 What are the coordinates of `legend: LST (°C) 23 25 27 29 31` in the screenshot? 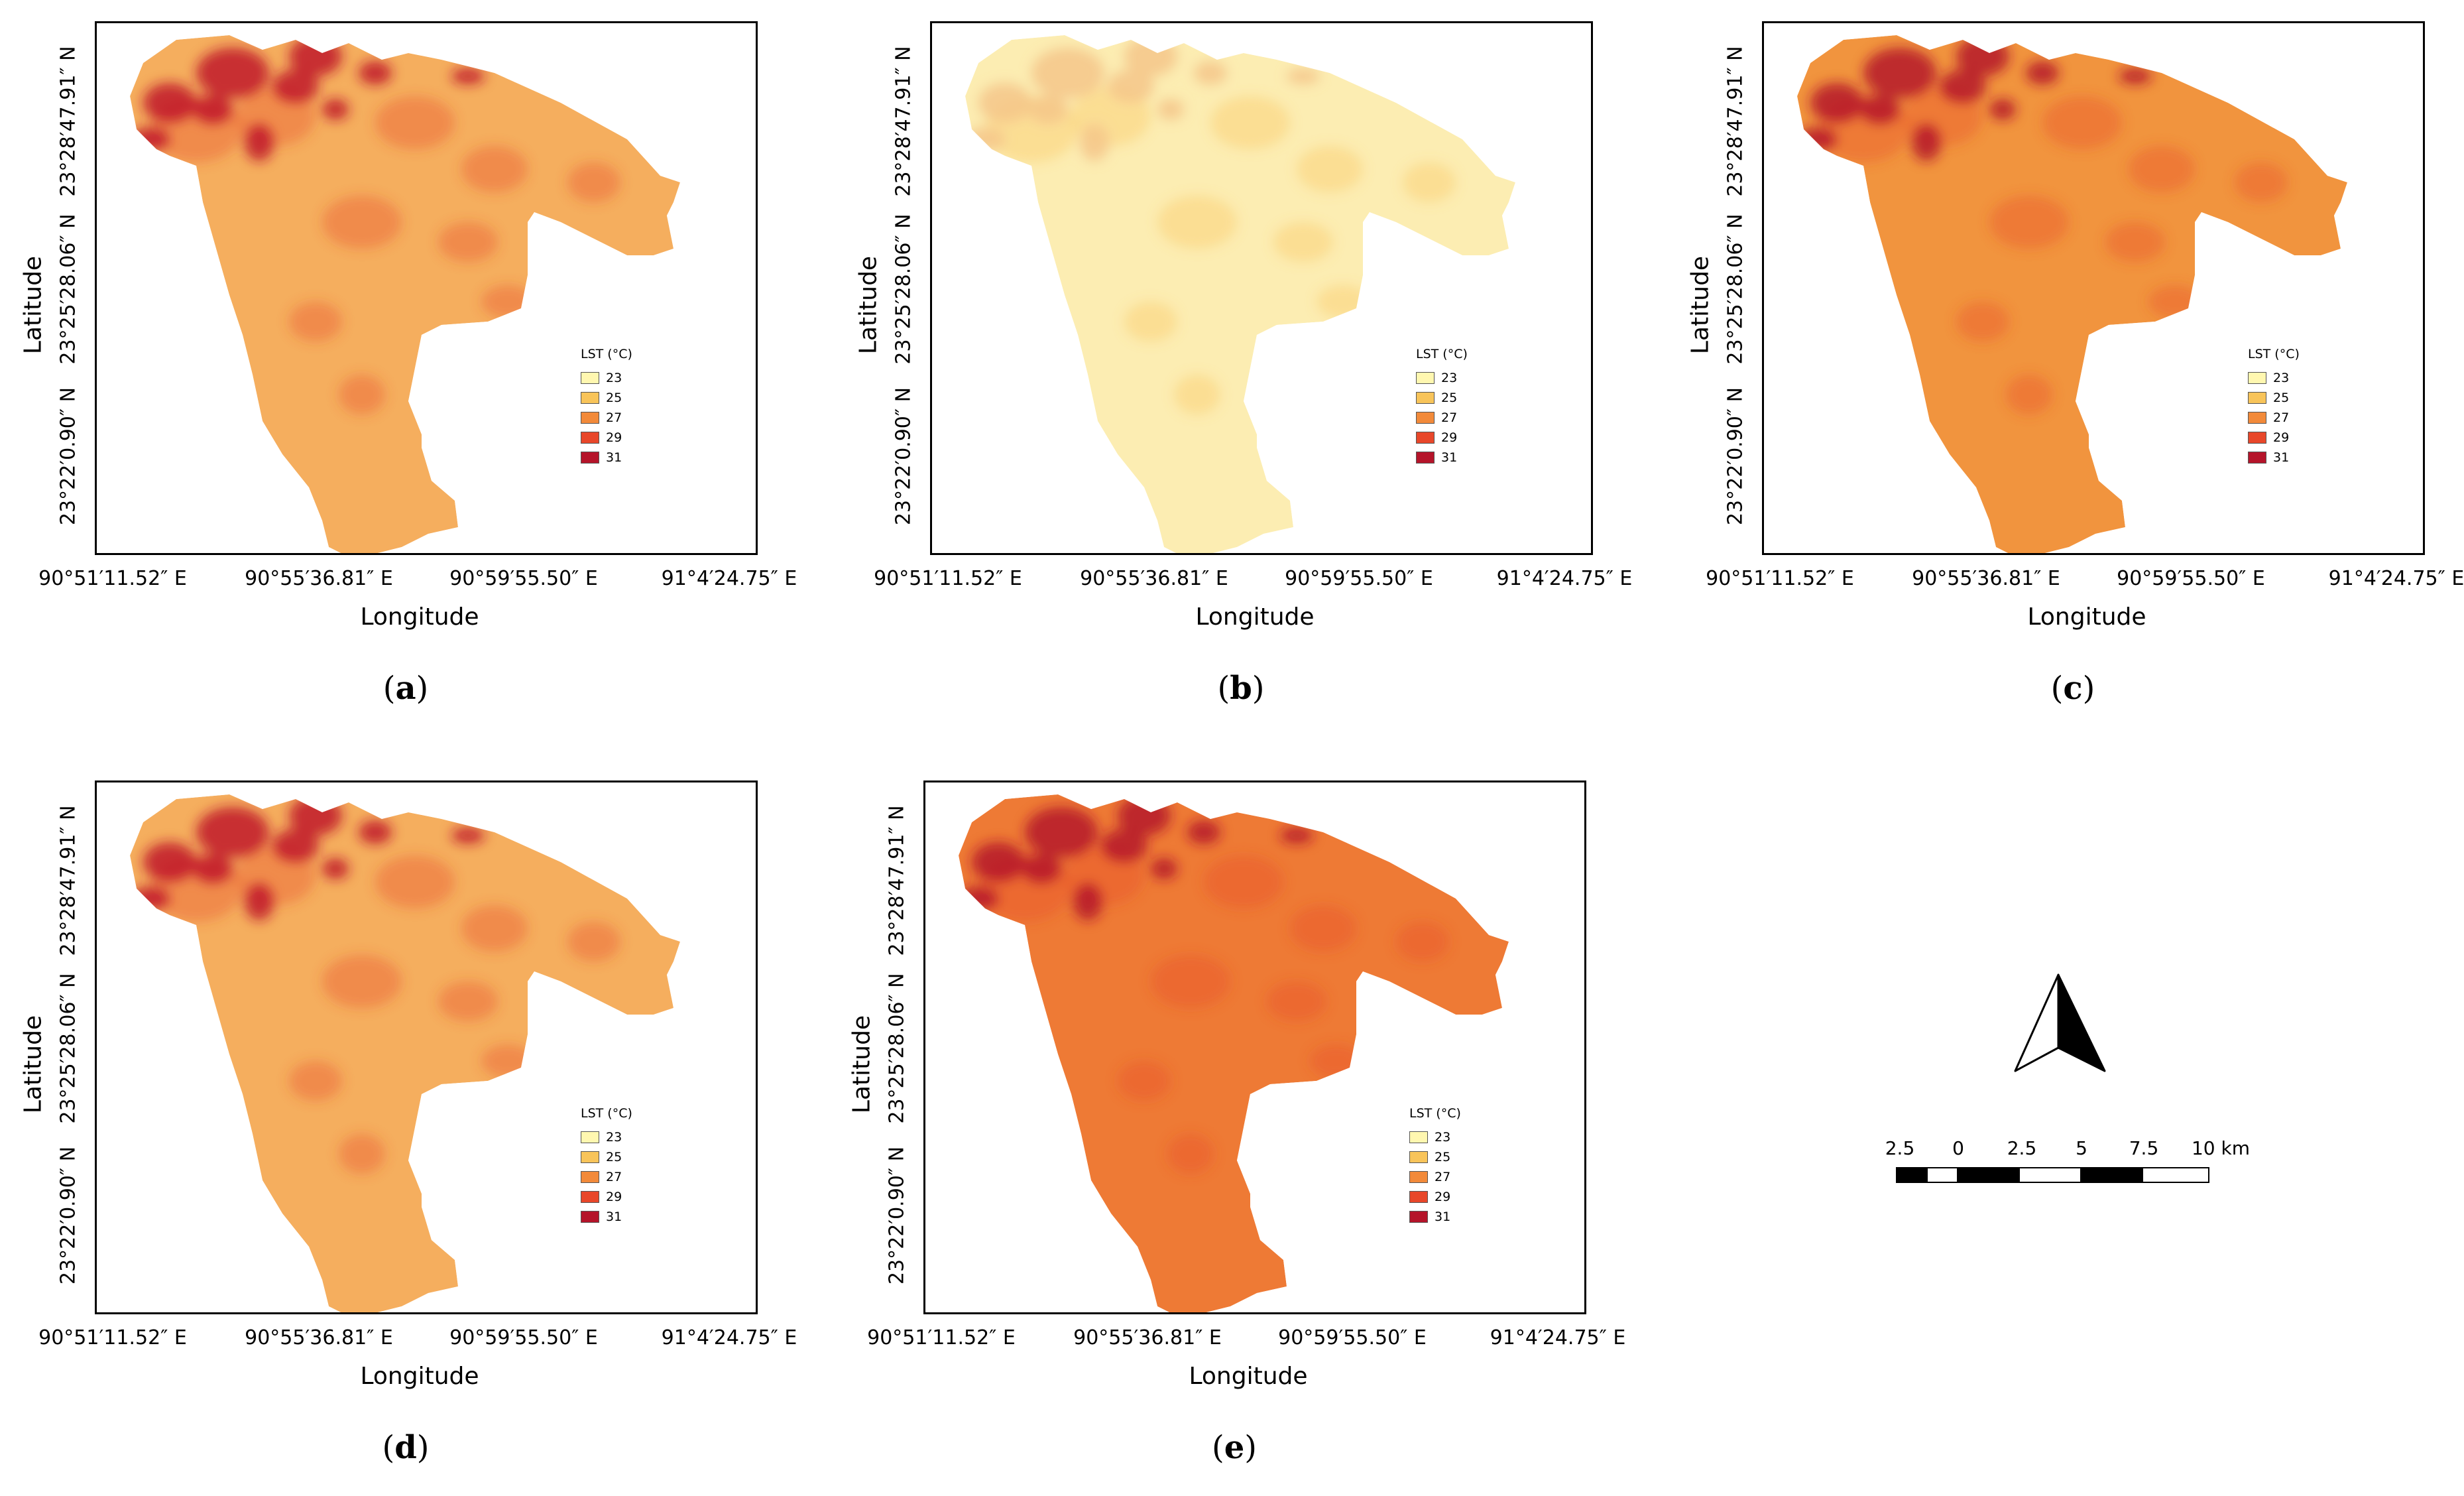 It's located at (2274, 407).